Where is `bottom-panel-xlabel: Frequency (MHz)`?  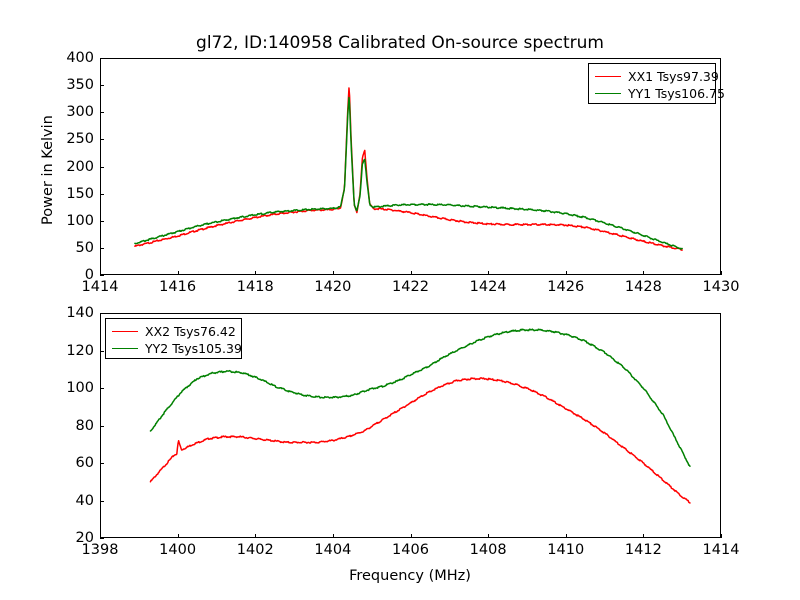 bottom-panel-xlabel: Frequency (MHz) is located at coordinates (410, 576).